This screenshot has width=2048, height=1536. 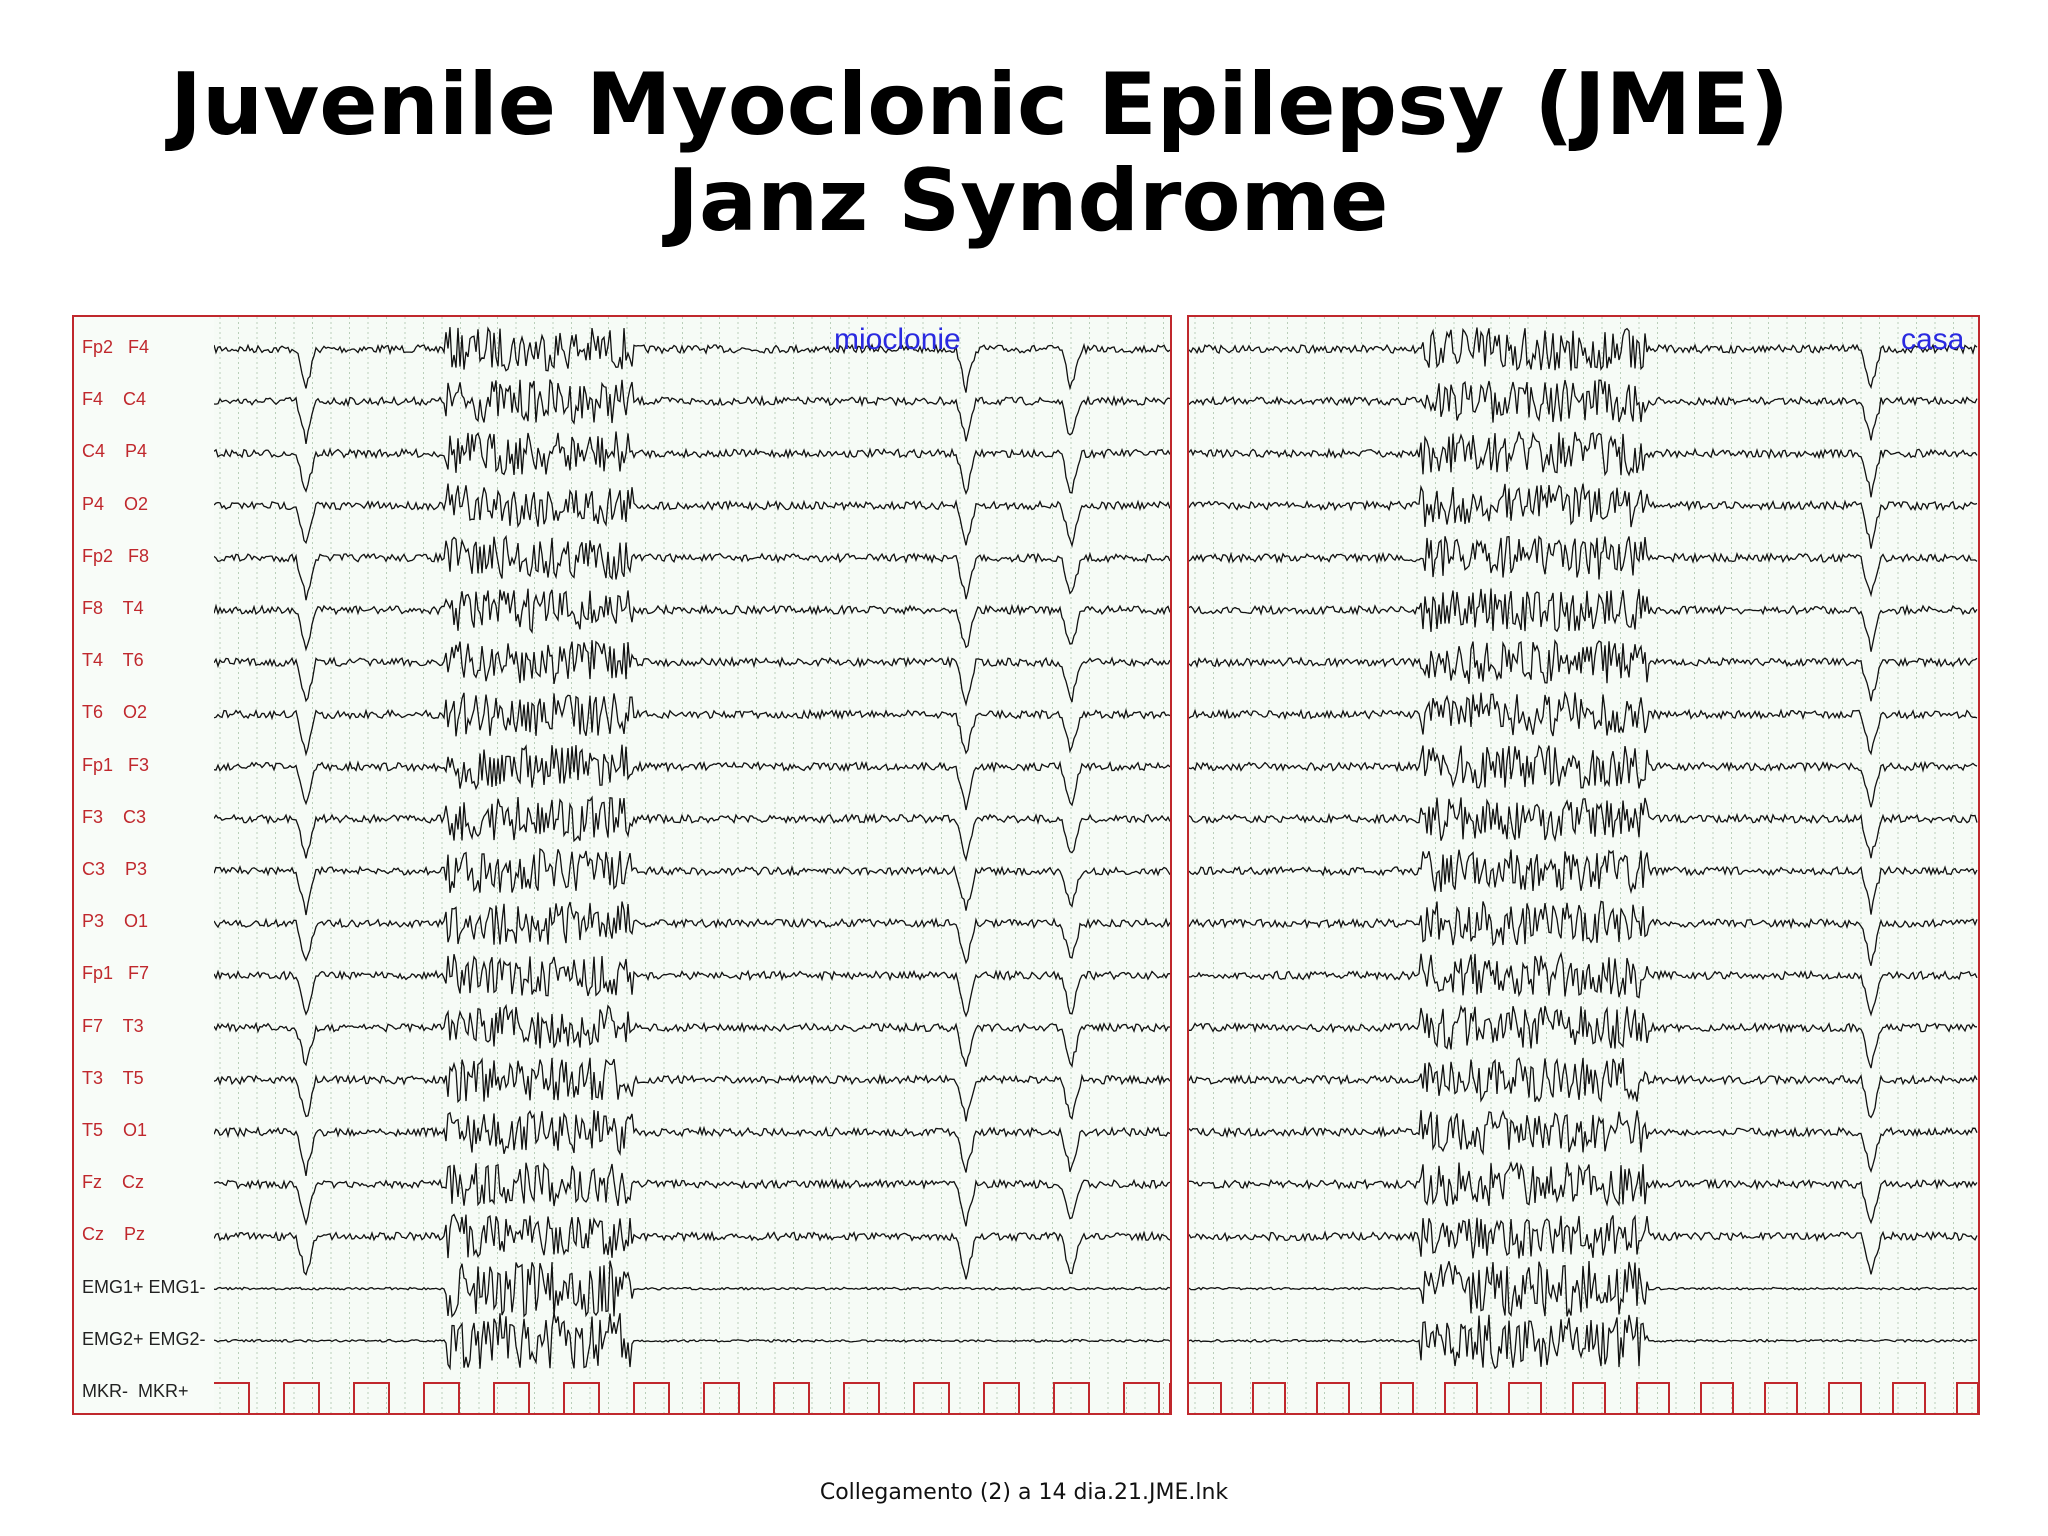 What do you see at coordinates (115, 712) in the screenshot?
I see `channel-label: T6 O2` at bounding box center [115, 712].